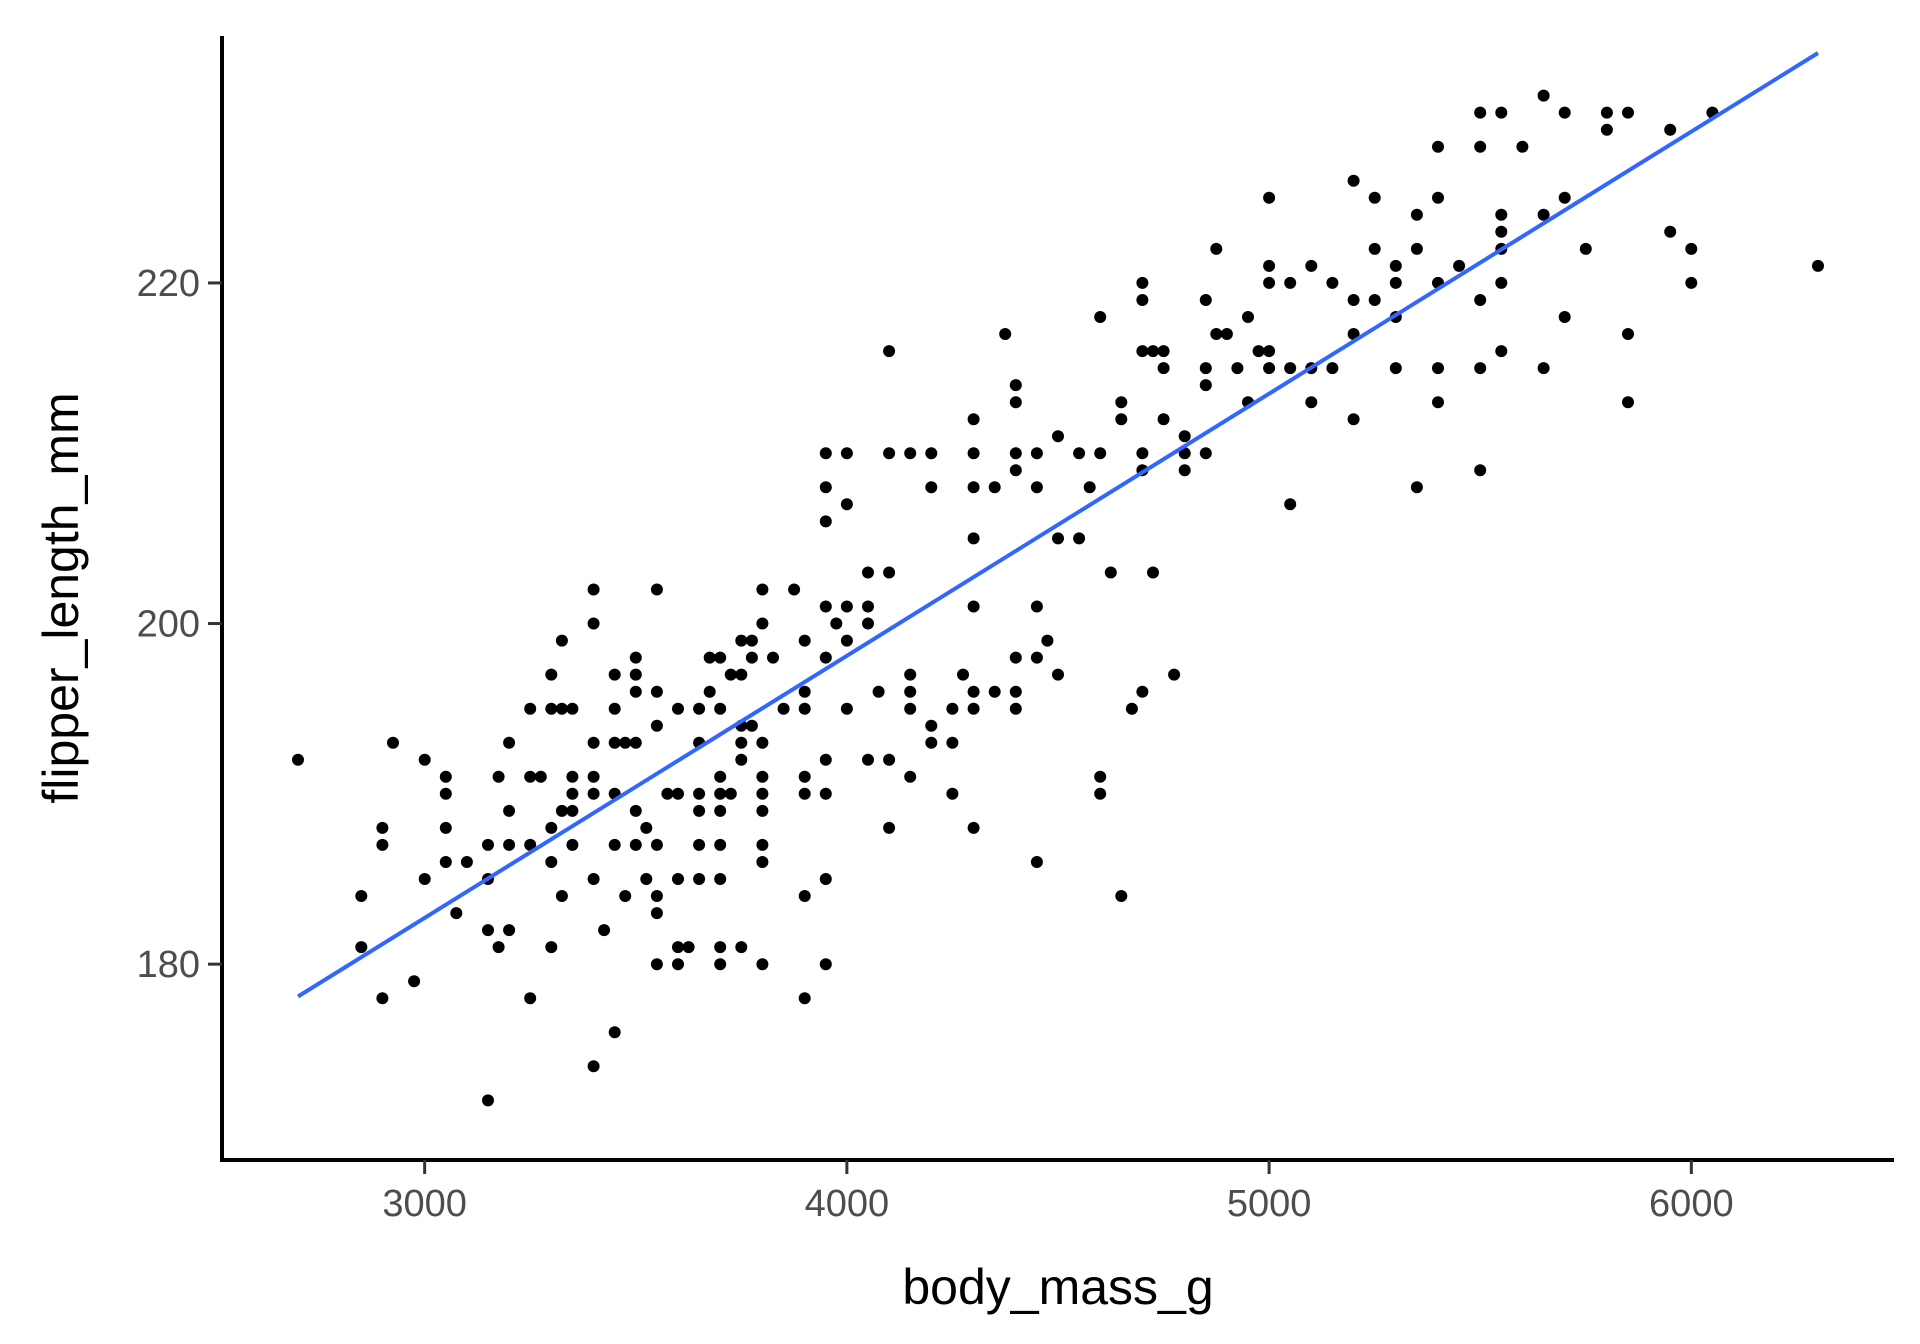  I want to click on x-axis-title: body_mass_g, so click(1057, 1287).